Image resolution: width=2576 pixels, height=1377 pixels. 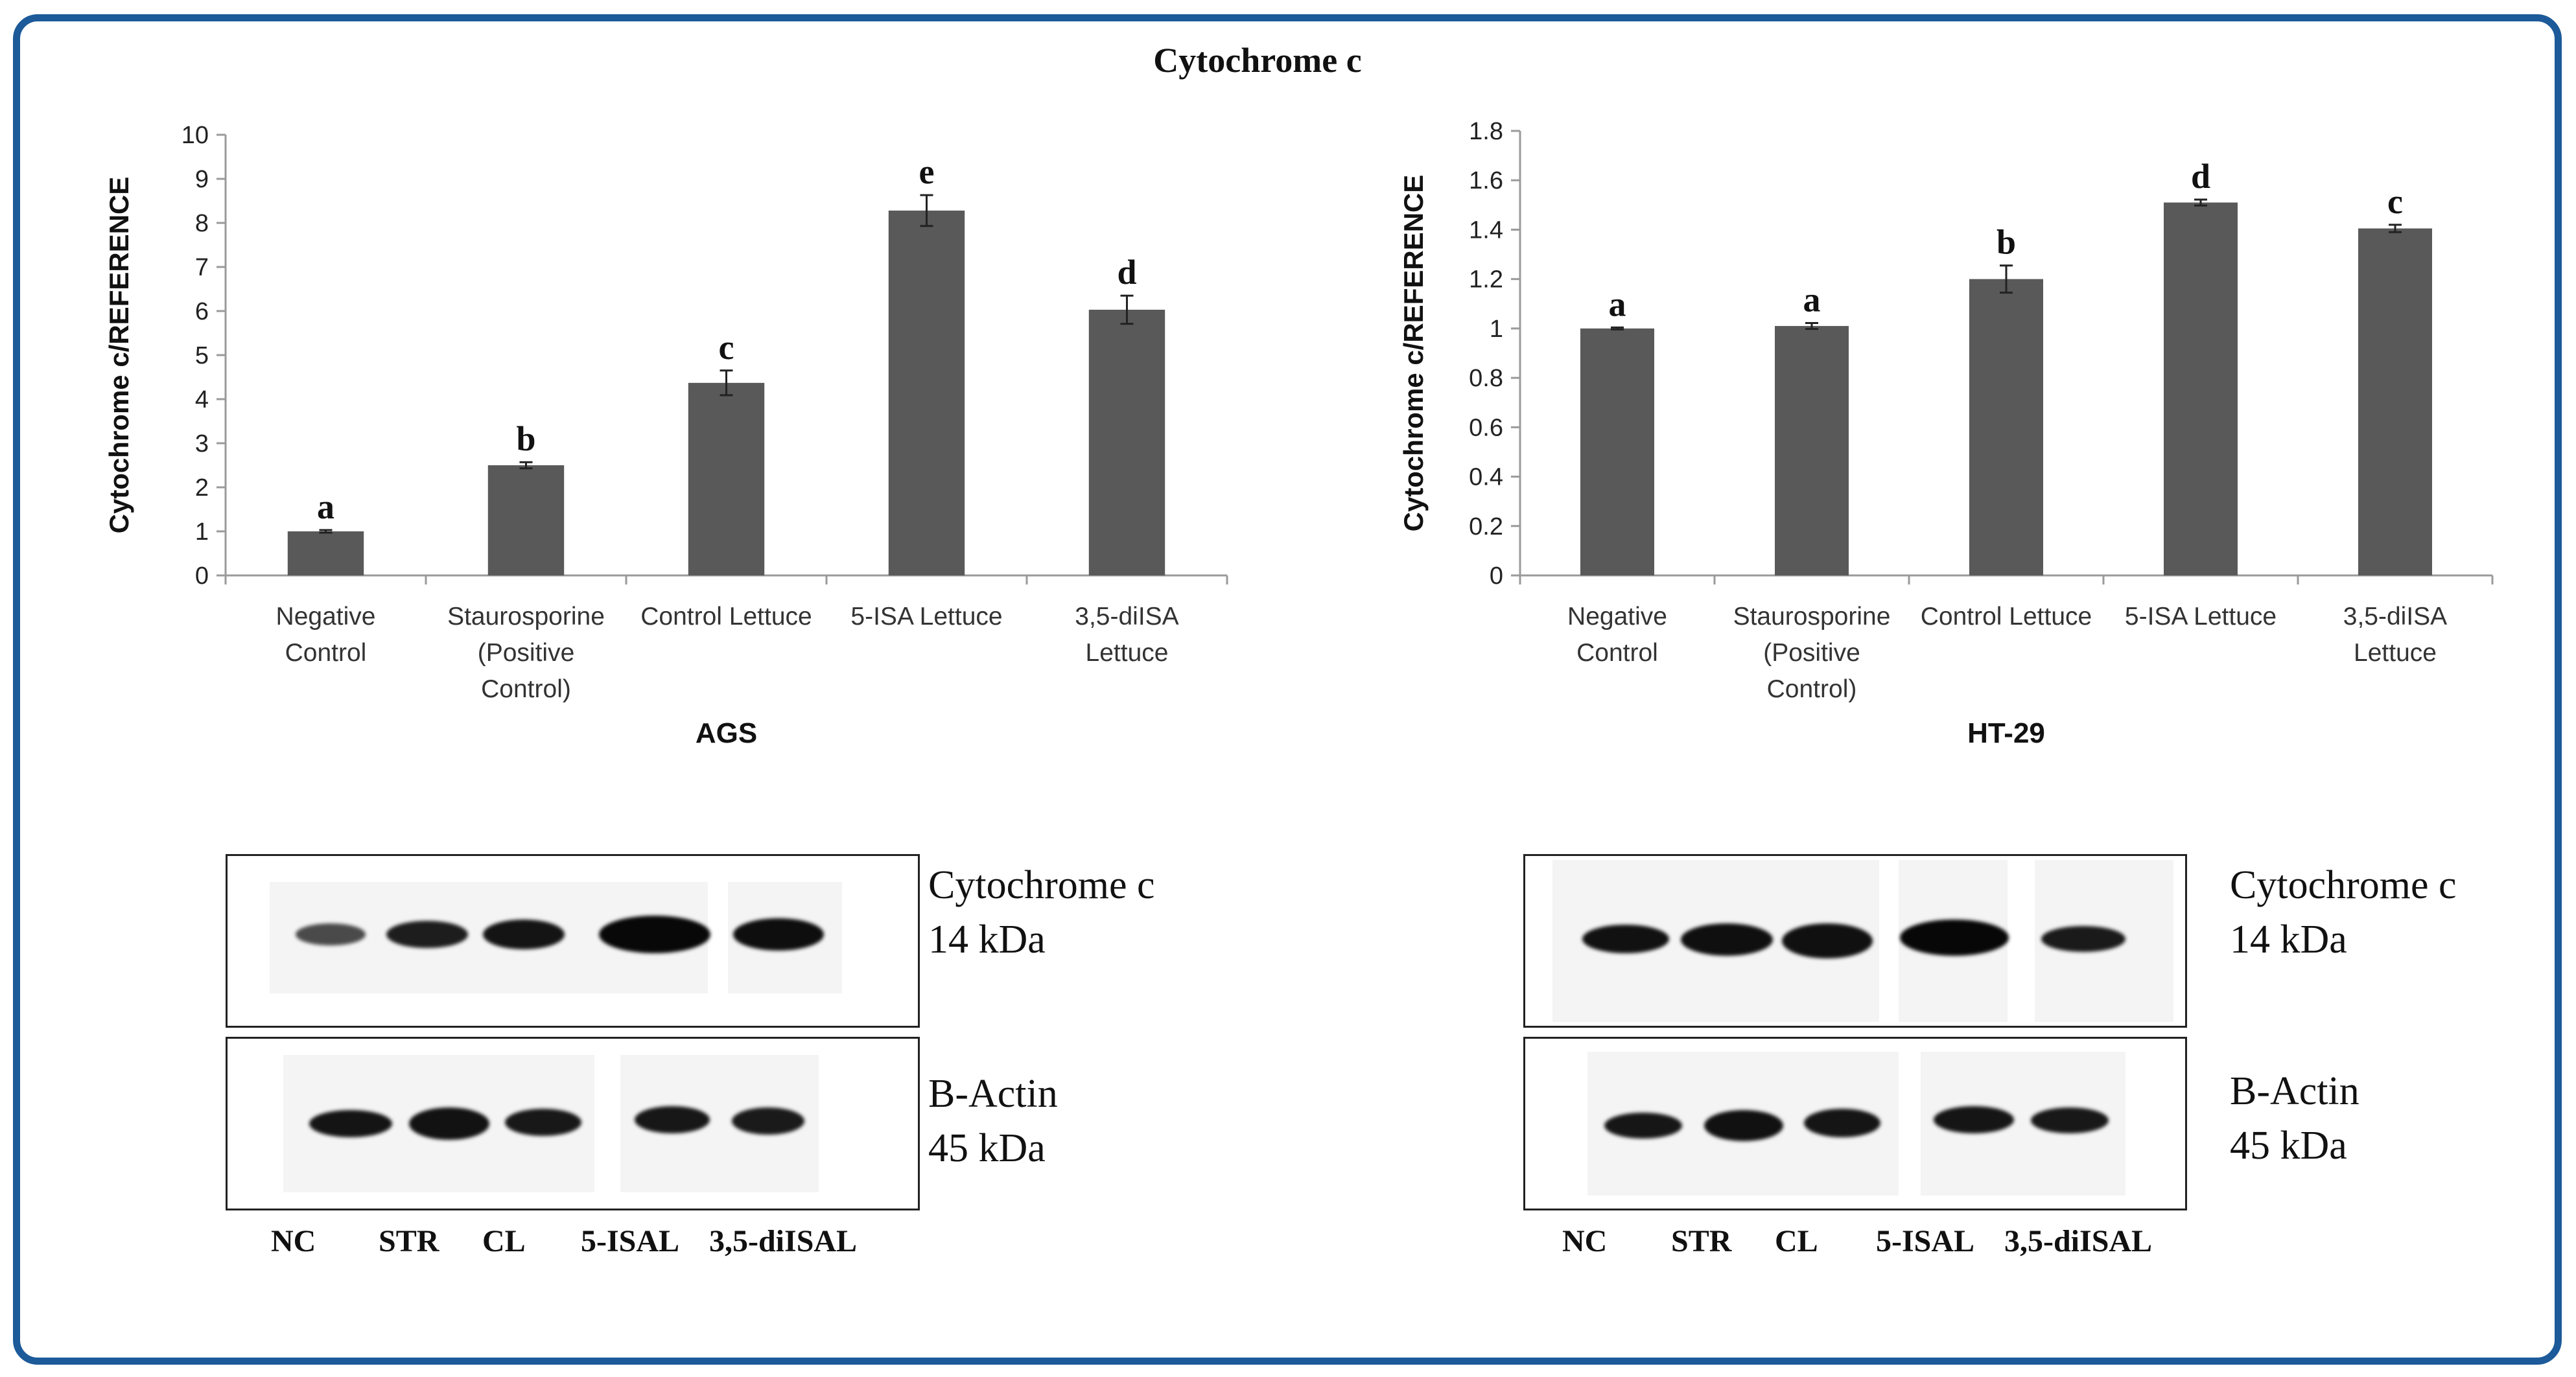 I want to click on lane-label: STR, so click(x=1701, y=1241).